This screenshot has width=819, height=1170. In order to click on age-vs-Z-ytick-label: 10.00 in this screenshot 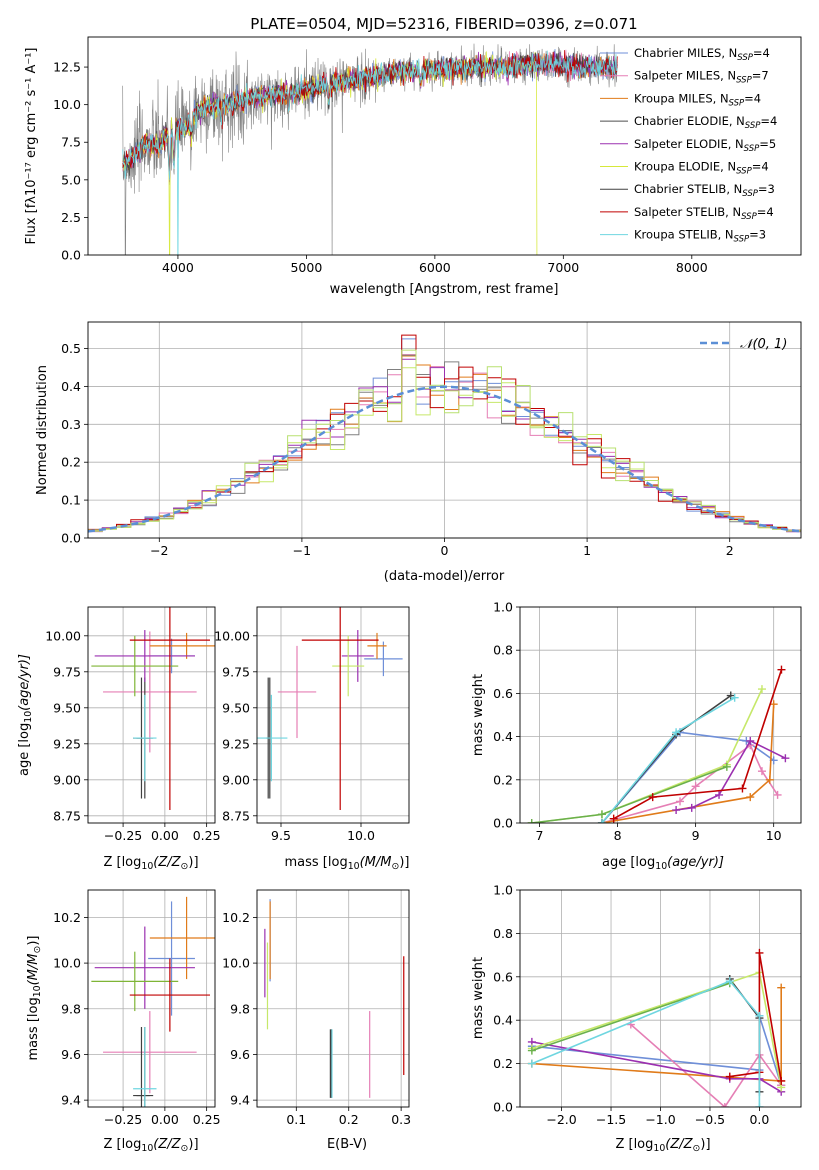, I will do `click(63, 635)`.